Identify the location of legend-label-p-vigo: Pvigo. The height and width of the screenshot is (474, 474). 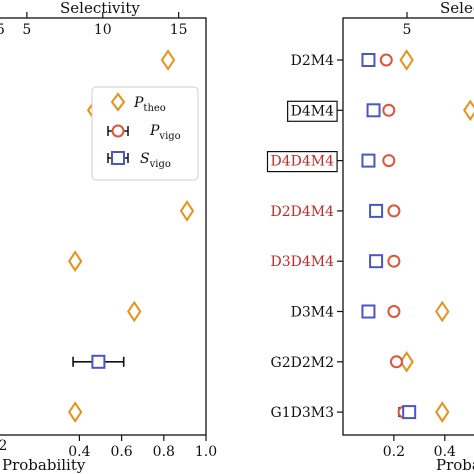
(165, 132).